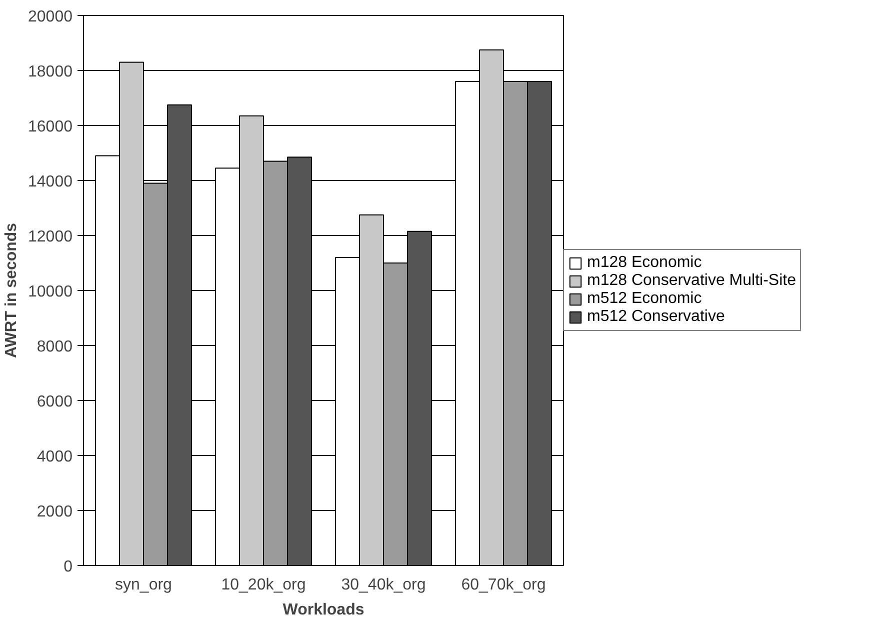 This screenshot has width=885, height=631. What do you see at coordinates (50, 72) in the screenshot?
I see `y-tick-label: 18000` at bounding box center [50, 72].